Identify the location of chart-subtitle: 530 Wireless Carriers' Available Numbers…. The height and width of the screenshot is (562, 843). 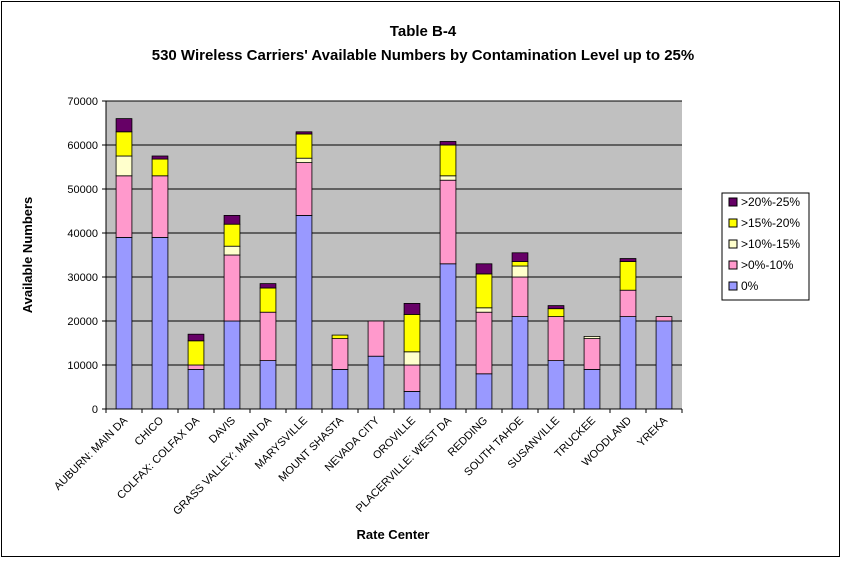
(423, 55).